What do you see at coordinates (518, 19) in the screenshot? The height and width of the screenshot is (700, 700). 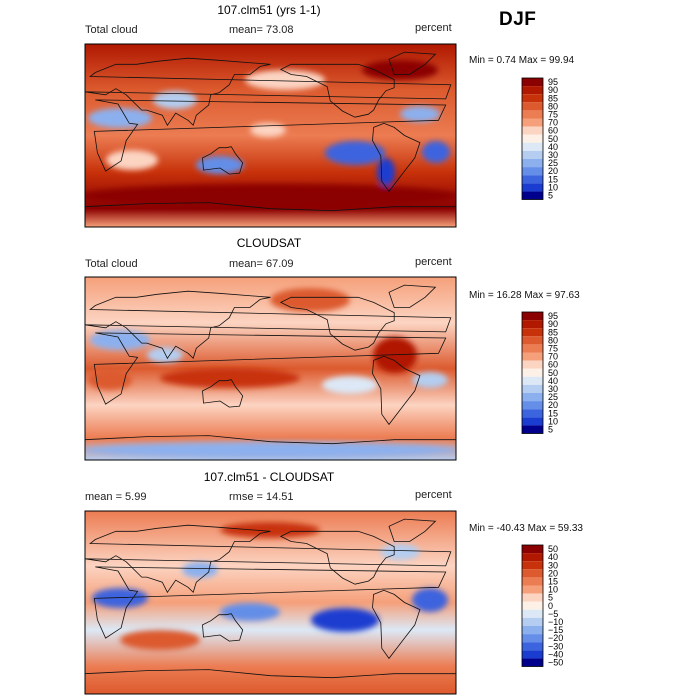 I see `season-label: DJF` at bounding box center [518, 19].